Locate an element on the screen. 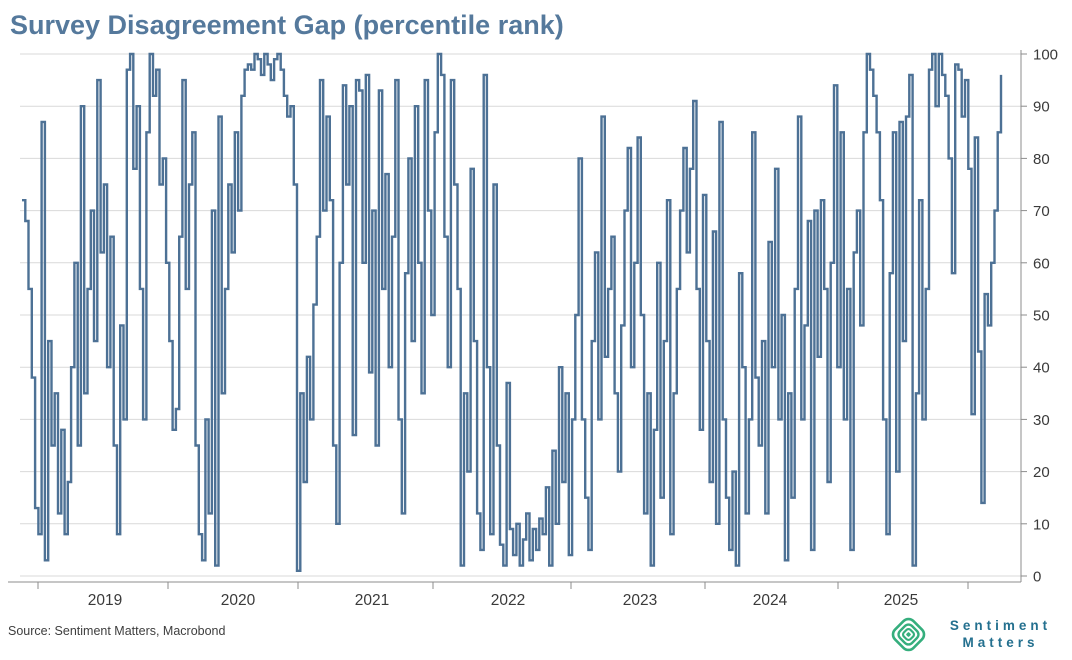 The height and width of the screenshot is (660, 1072). y-axis-tick-label: 60 is located at coordinates (1041, 263).